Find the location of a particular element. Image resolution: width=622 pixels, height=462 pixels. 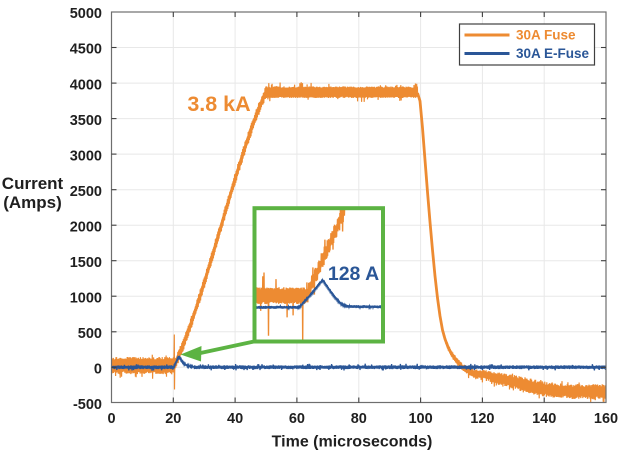

svg-text: Current is located at coordinates (33, 183).